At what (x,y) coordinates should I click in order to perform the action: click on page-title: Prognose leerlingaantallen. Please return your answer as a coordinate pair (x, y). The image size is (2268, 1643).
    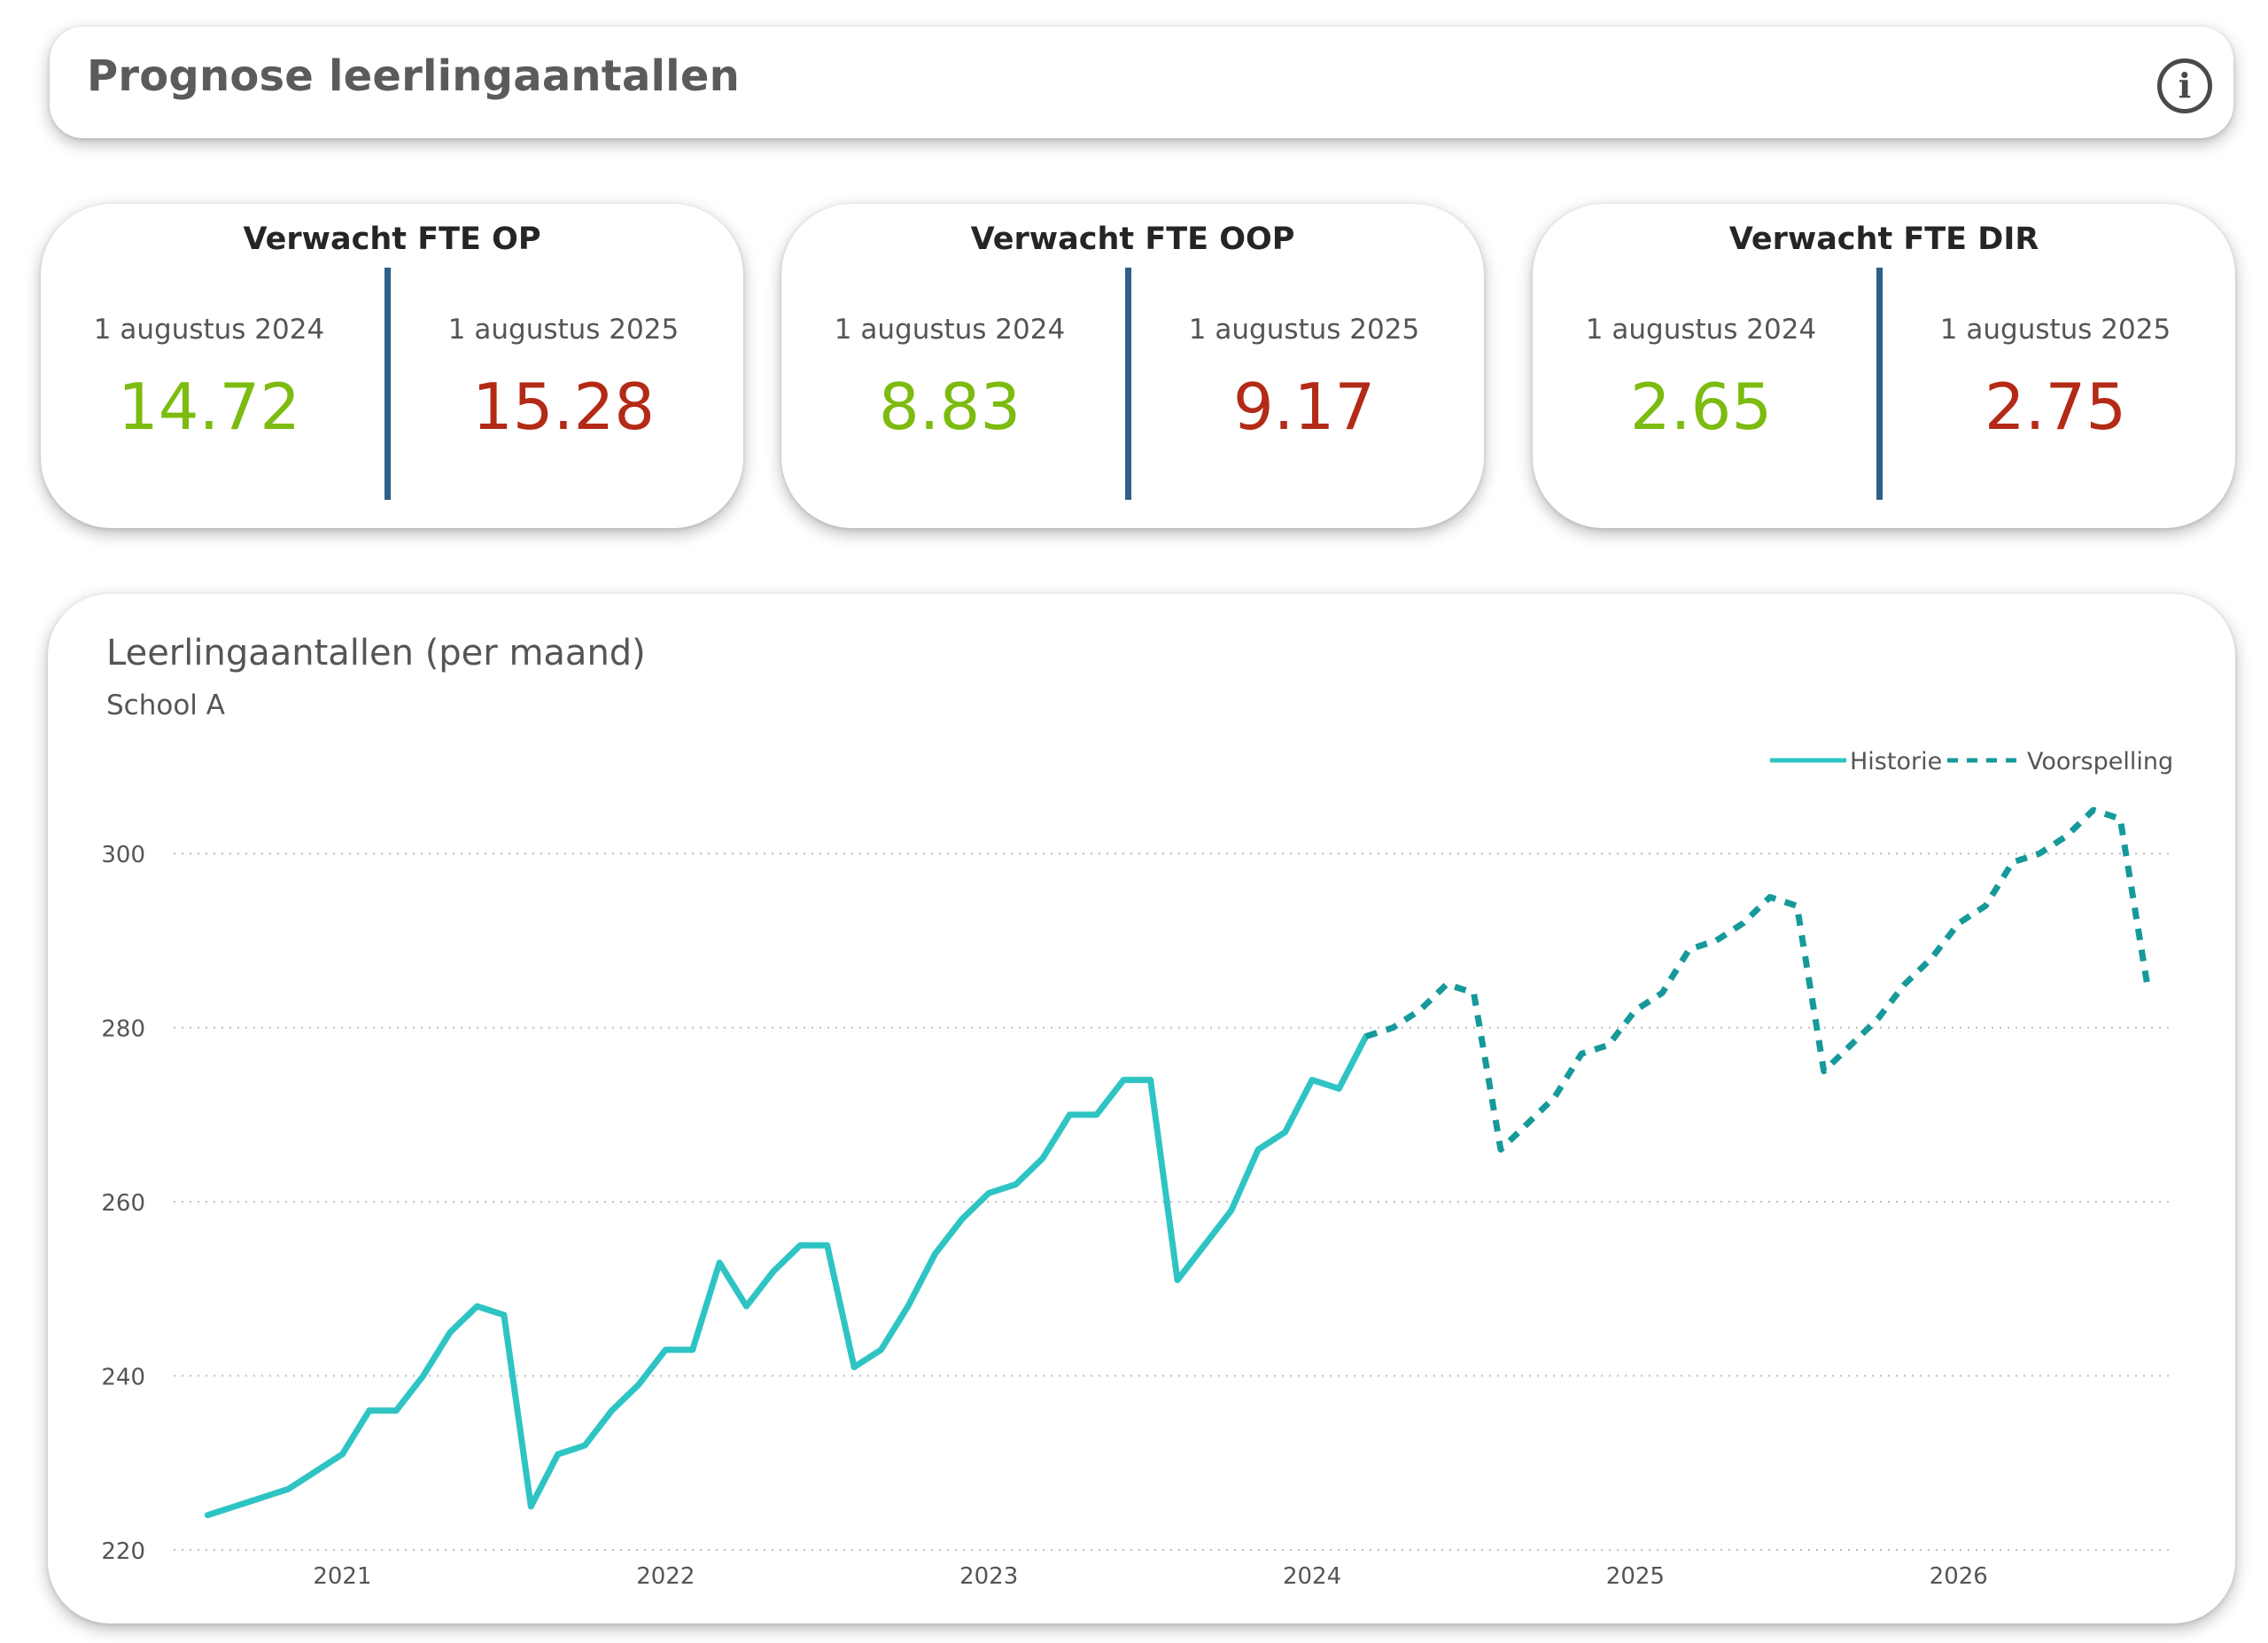
    Looking at the image, I should click on (413, 76).